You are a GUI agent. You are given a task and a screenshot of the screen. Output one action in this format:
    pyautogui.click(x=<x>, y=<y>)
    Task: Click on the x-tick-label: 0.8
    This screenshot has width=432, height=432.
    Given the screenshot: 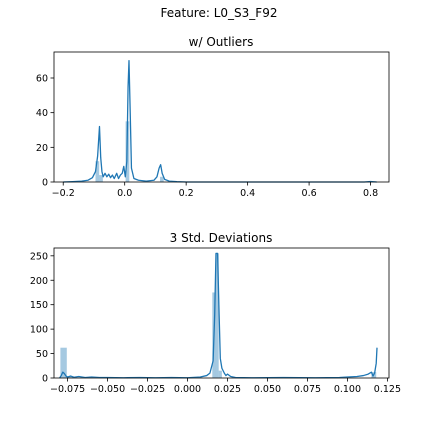 What is the action you would take?
    pyautogui.click(x=370, y=193)
    